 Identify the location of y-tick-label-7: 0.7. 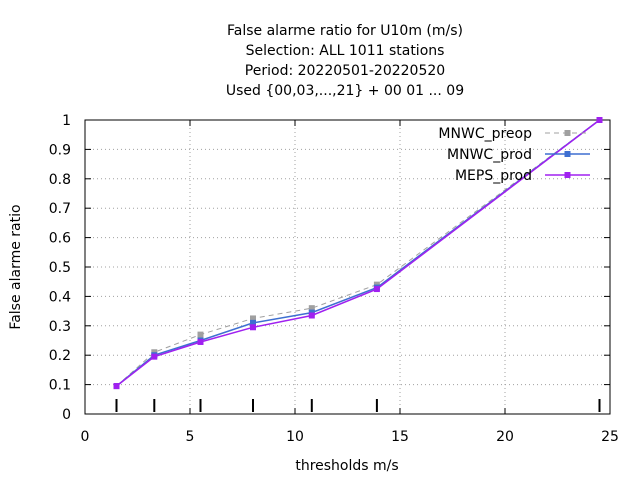
(60, 209).